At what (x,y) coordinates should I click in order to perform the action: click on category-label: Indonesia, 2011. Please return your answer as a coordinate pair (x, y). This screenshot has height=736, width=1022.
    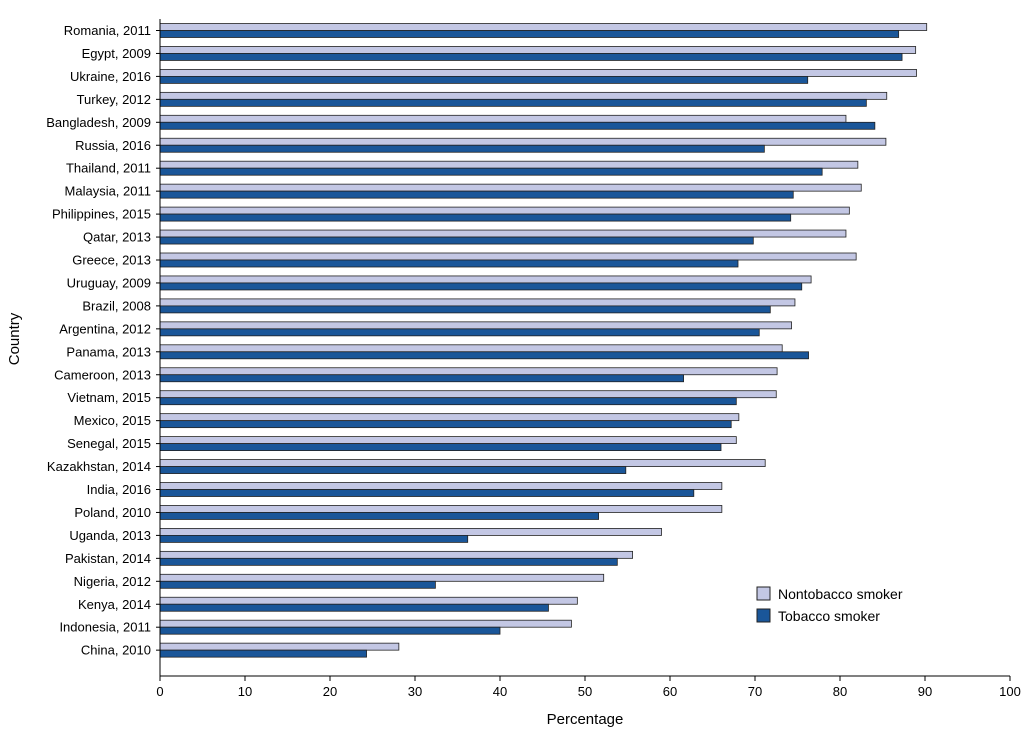
    Looking at the image, I should click on (105, 627).